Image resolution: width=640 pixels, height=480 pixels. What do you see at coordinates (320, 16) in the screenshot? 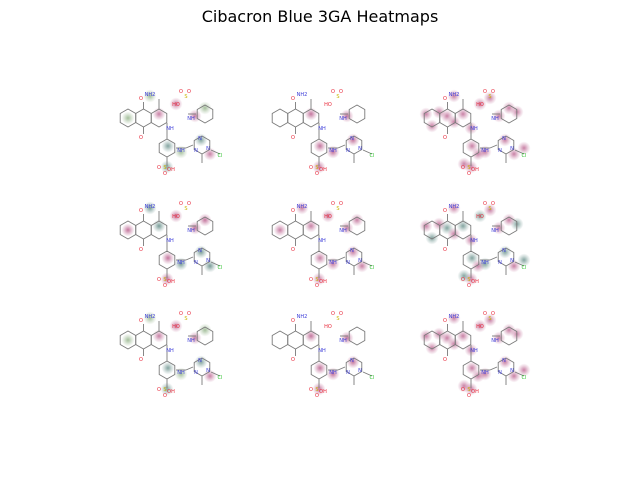
I see `figure-title: Cibacron Blue 3GA Heatmaps` at bounding box center [320, 16].